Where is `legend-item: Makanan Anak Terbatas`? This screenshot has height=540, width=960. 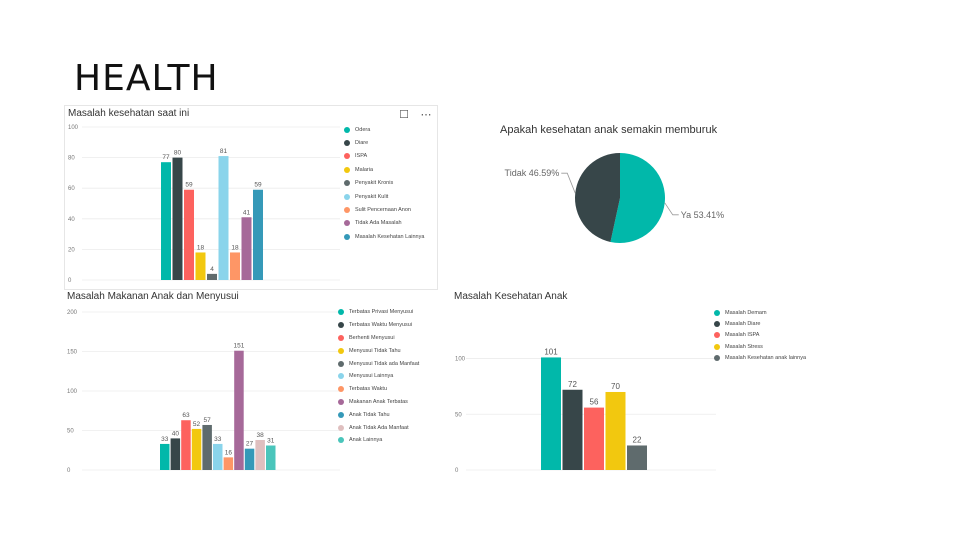 legend-item: Makanan Anak Terbatas is located at coordinates (378, 402).